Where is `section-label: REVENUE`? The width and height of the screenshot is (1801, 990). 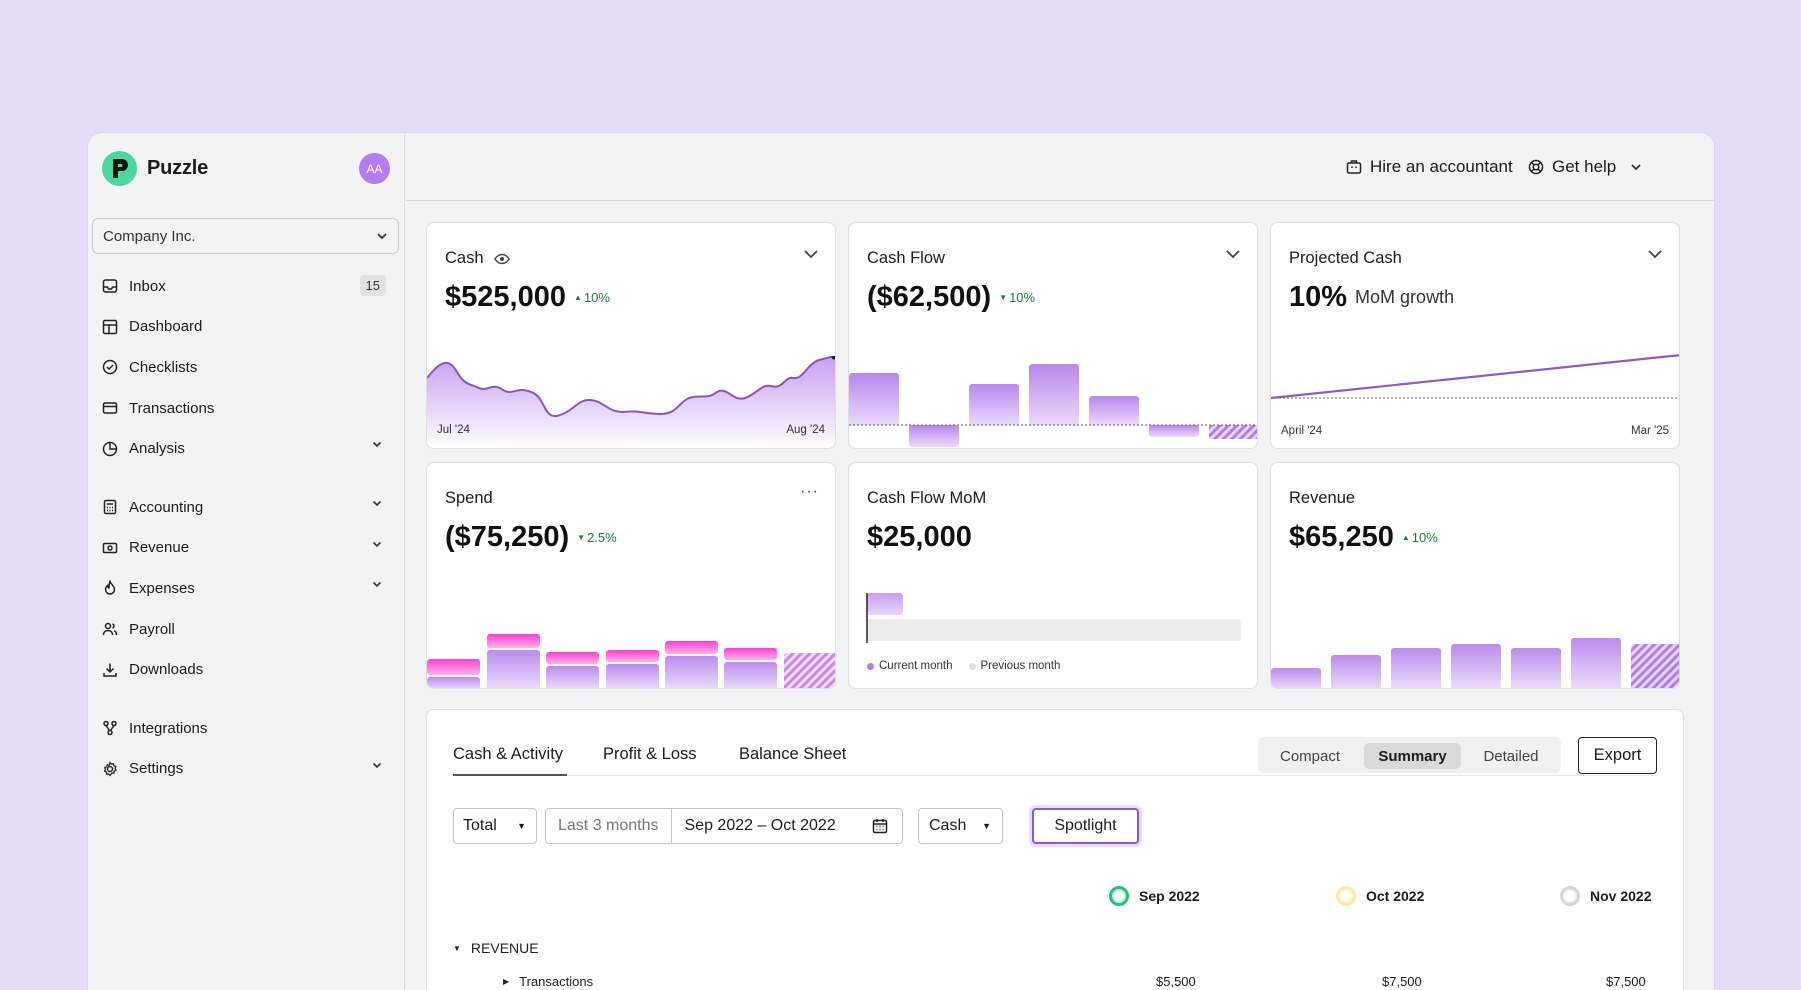 section-label: REVENUE is located at coordinates (504, 948).